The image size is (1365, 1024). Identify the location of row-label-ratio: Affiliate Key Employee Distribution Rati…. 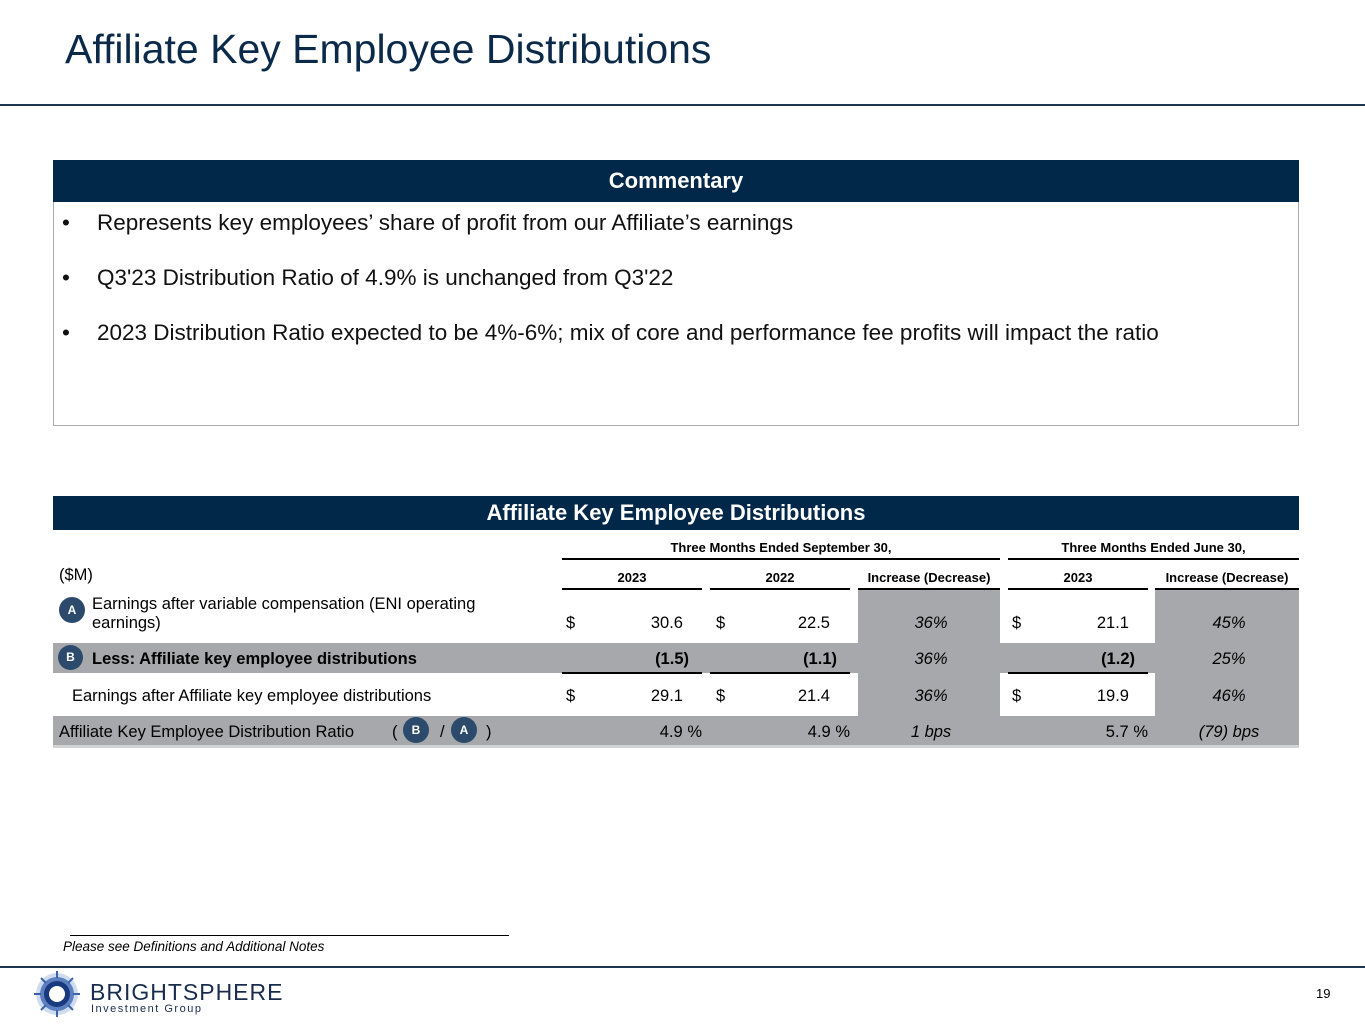
(207, 732).